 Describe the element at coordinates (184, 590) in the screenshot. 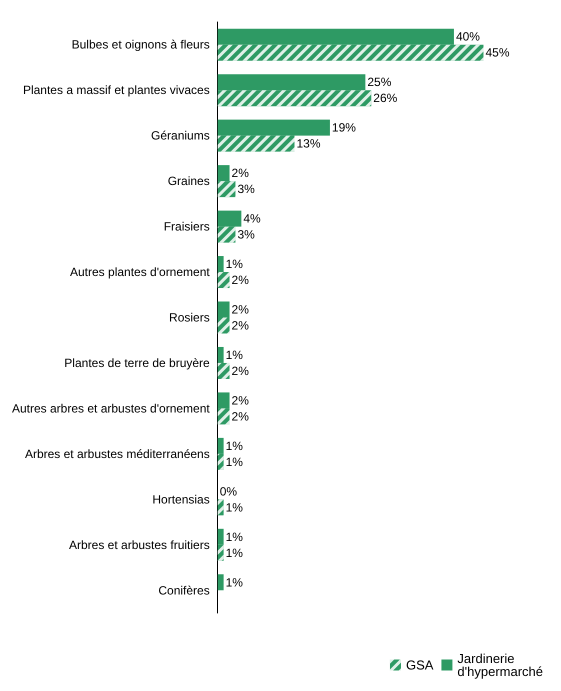

I see `y-tick-label: Conifères` at that location.